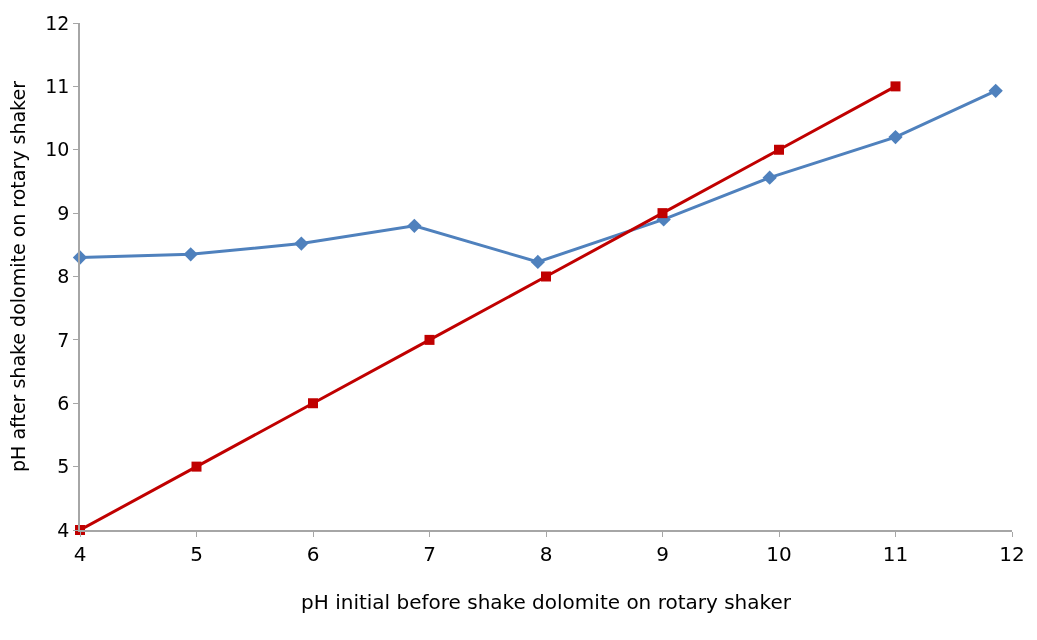  What do you see at coordinates (546, 553) in the screenshot?
I see `x-tick-label: 8` at bounding box center [546, 553].